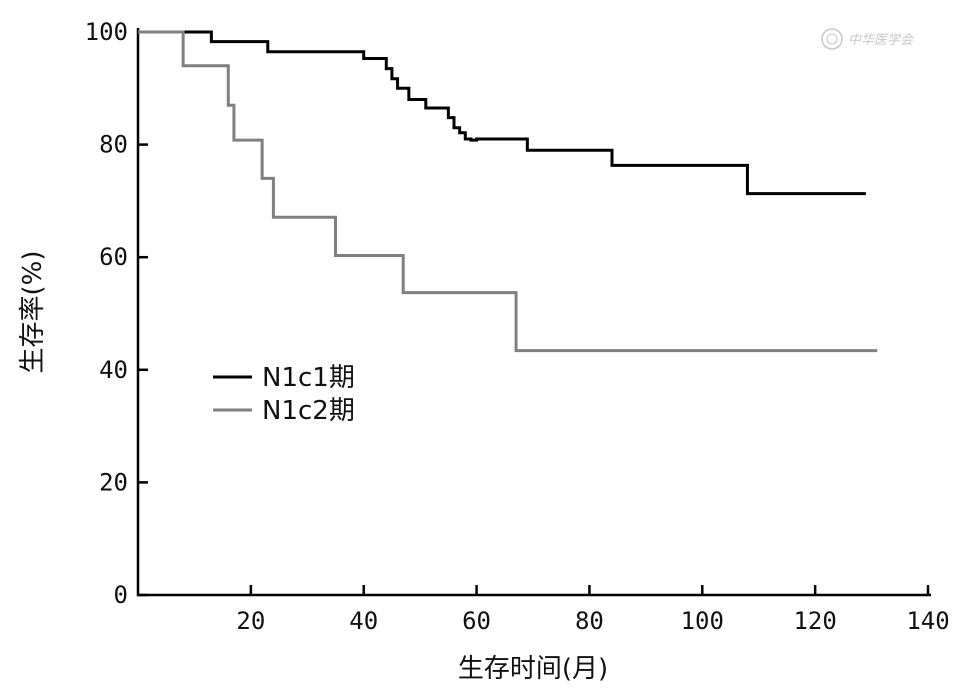 The width and height of the screenshot is (957, 691). Describe the element at coordinates (113, 482) in the screenshot. I see `y-tick-label: 20` at that location.